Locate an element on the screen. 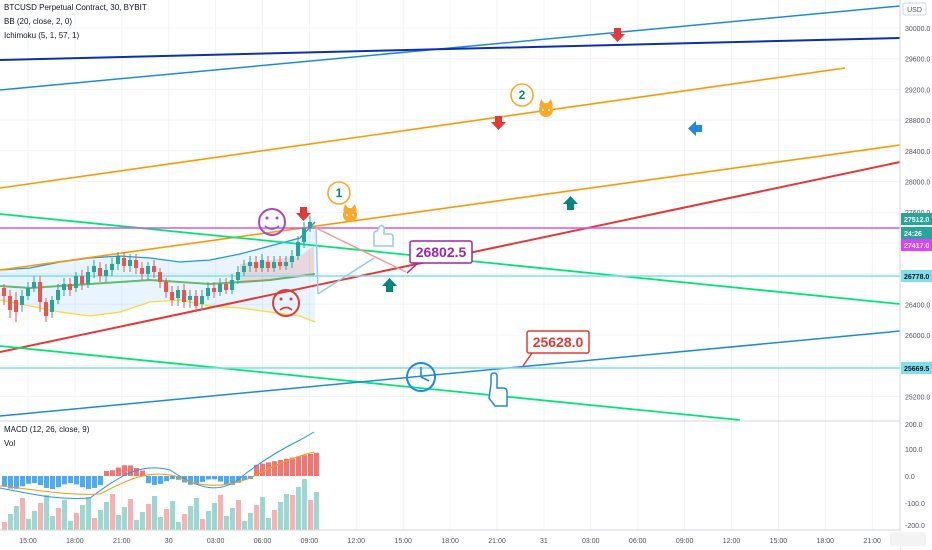  currency-button is located at coordinates (914, 9).